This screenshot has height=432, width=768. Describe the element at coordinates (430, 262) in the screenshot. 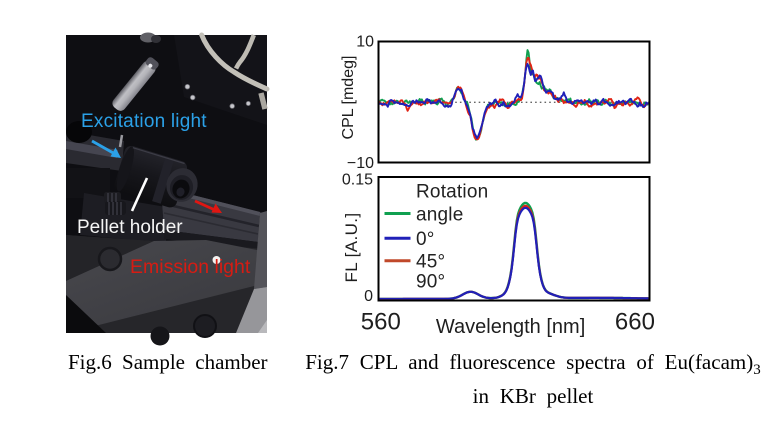

I see `svg-text: 45°` at that location.